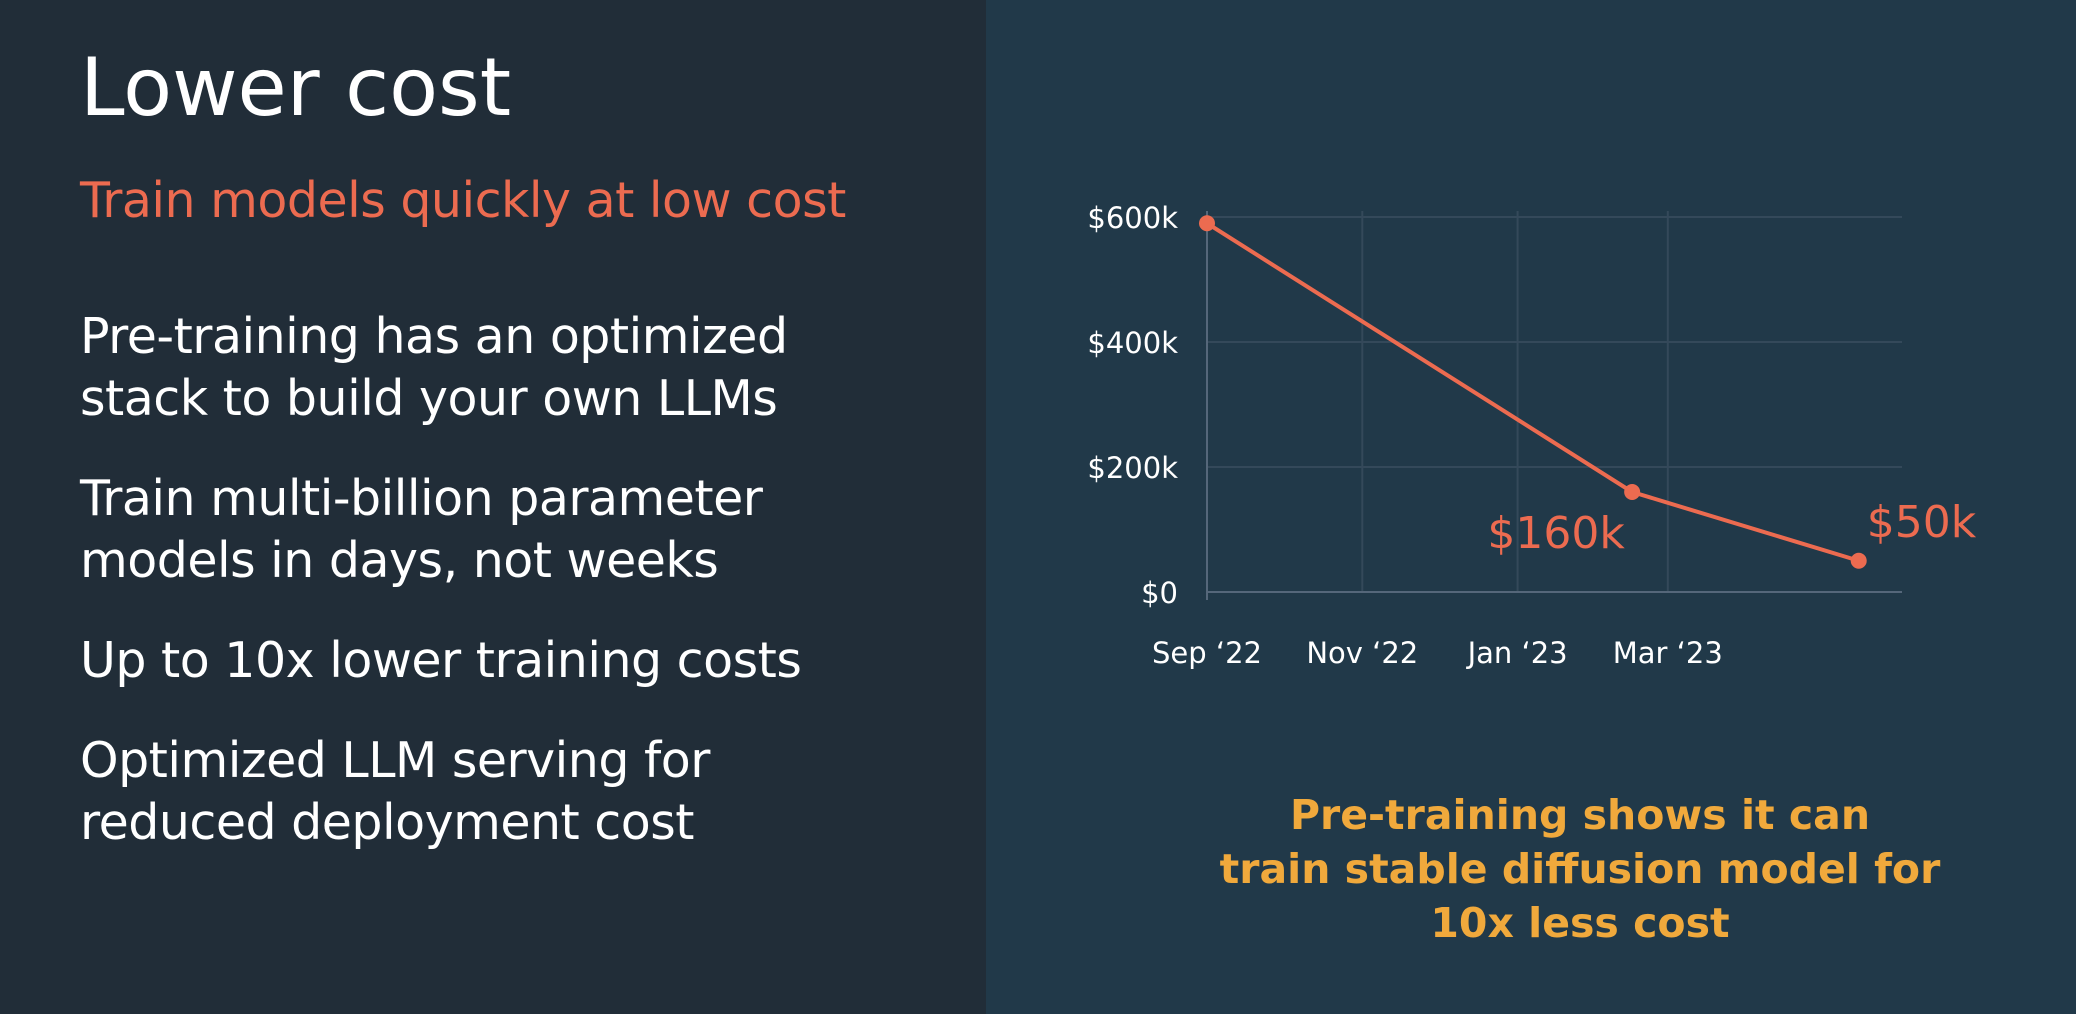  I want to click on data-label: $160k, so click(1556, 533).